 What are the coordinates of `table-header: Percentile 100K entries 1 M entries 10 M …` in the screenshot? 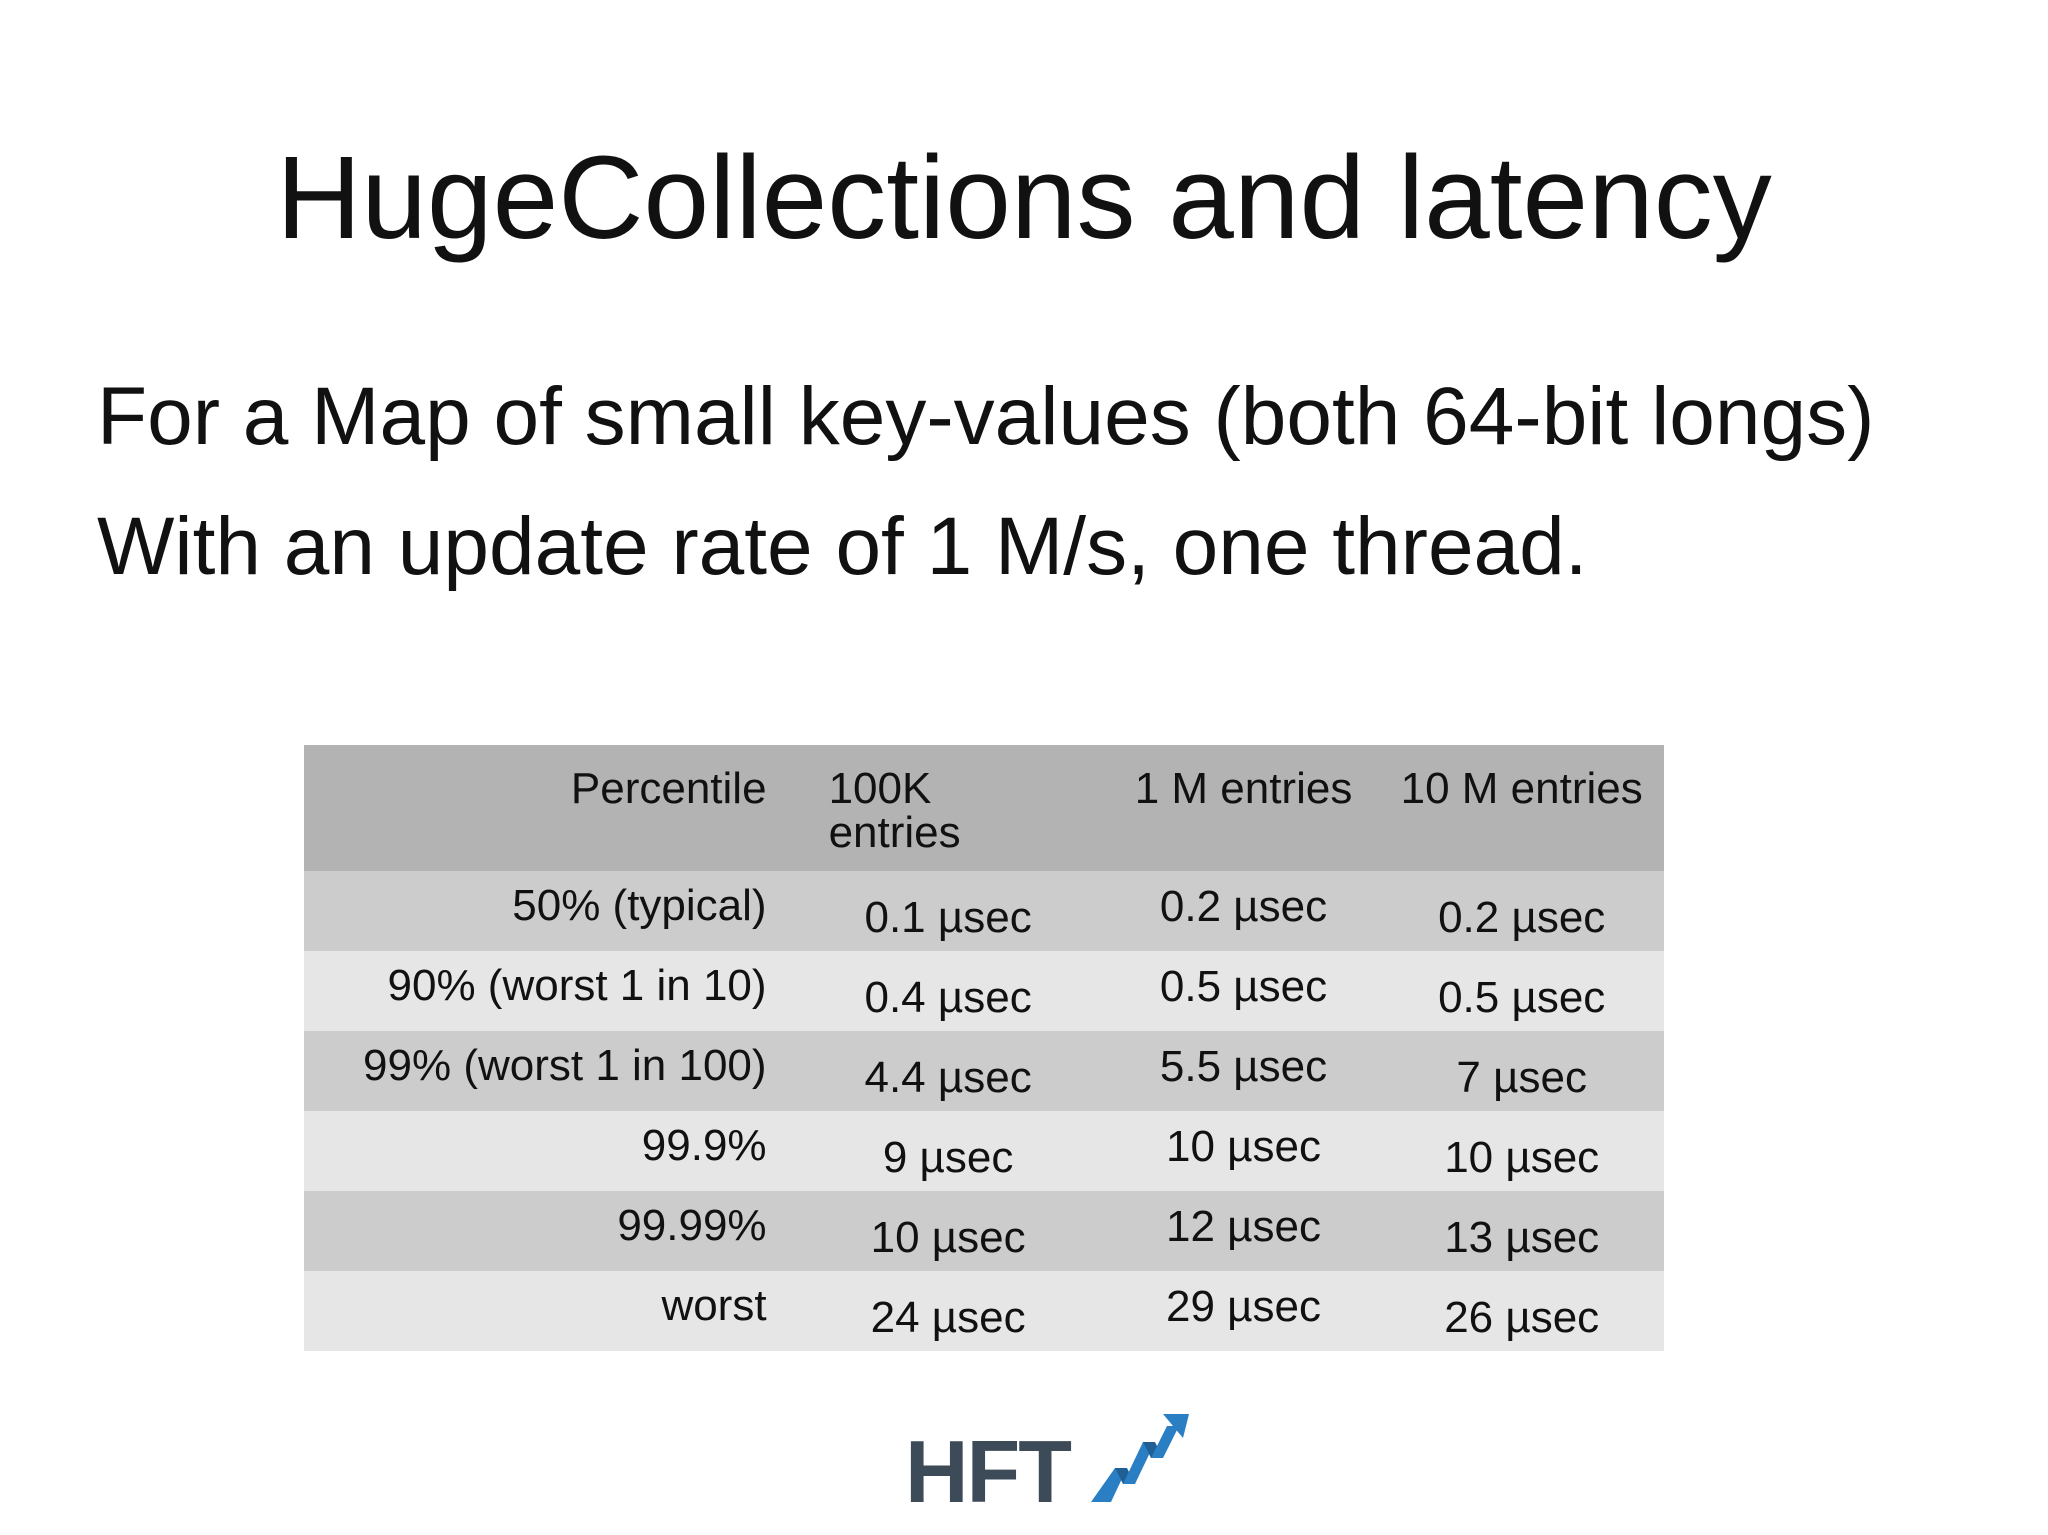 It's located at (984, 808).